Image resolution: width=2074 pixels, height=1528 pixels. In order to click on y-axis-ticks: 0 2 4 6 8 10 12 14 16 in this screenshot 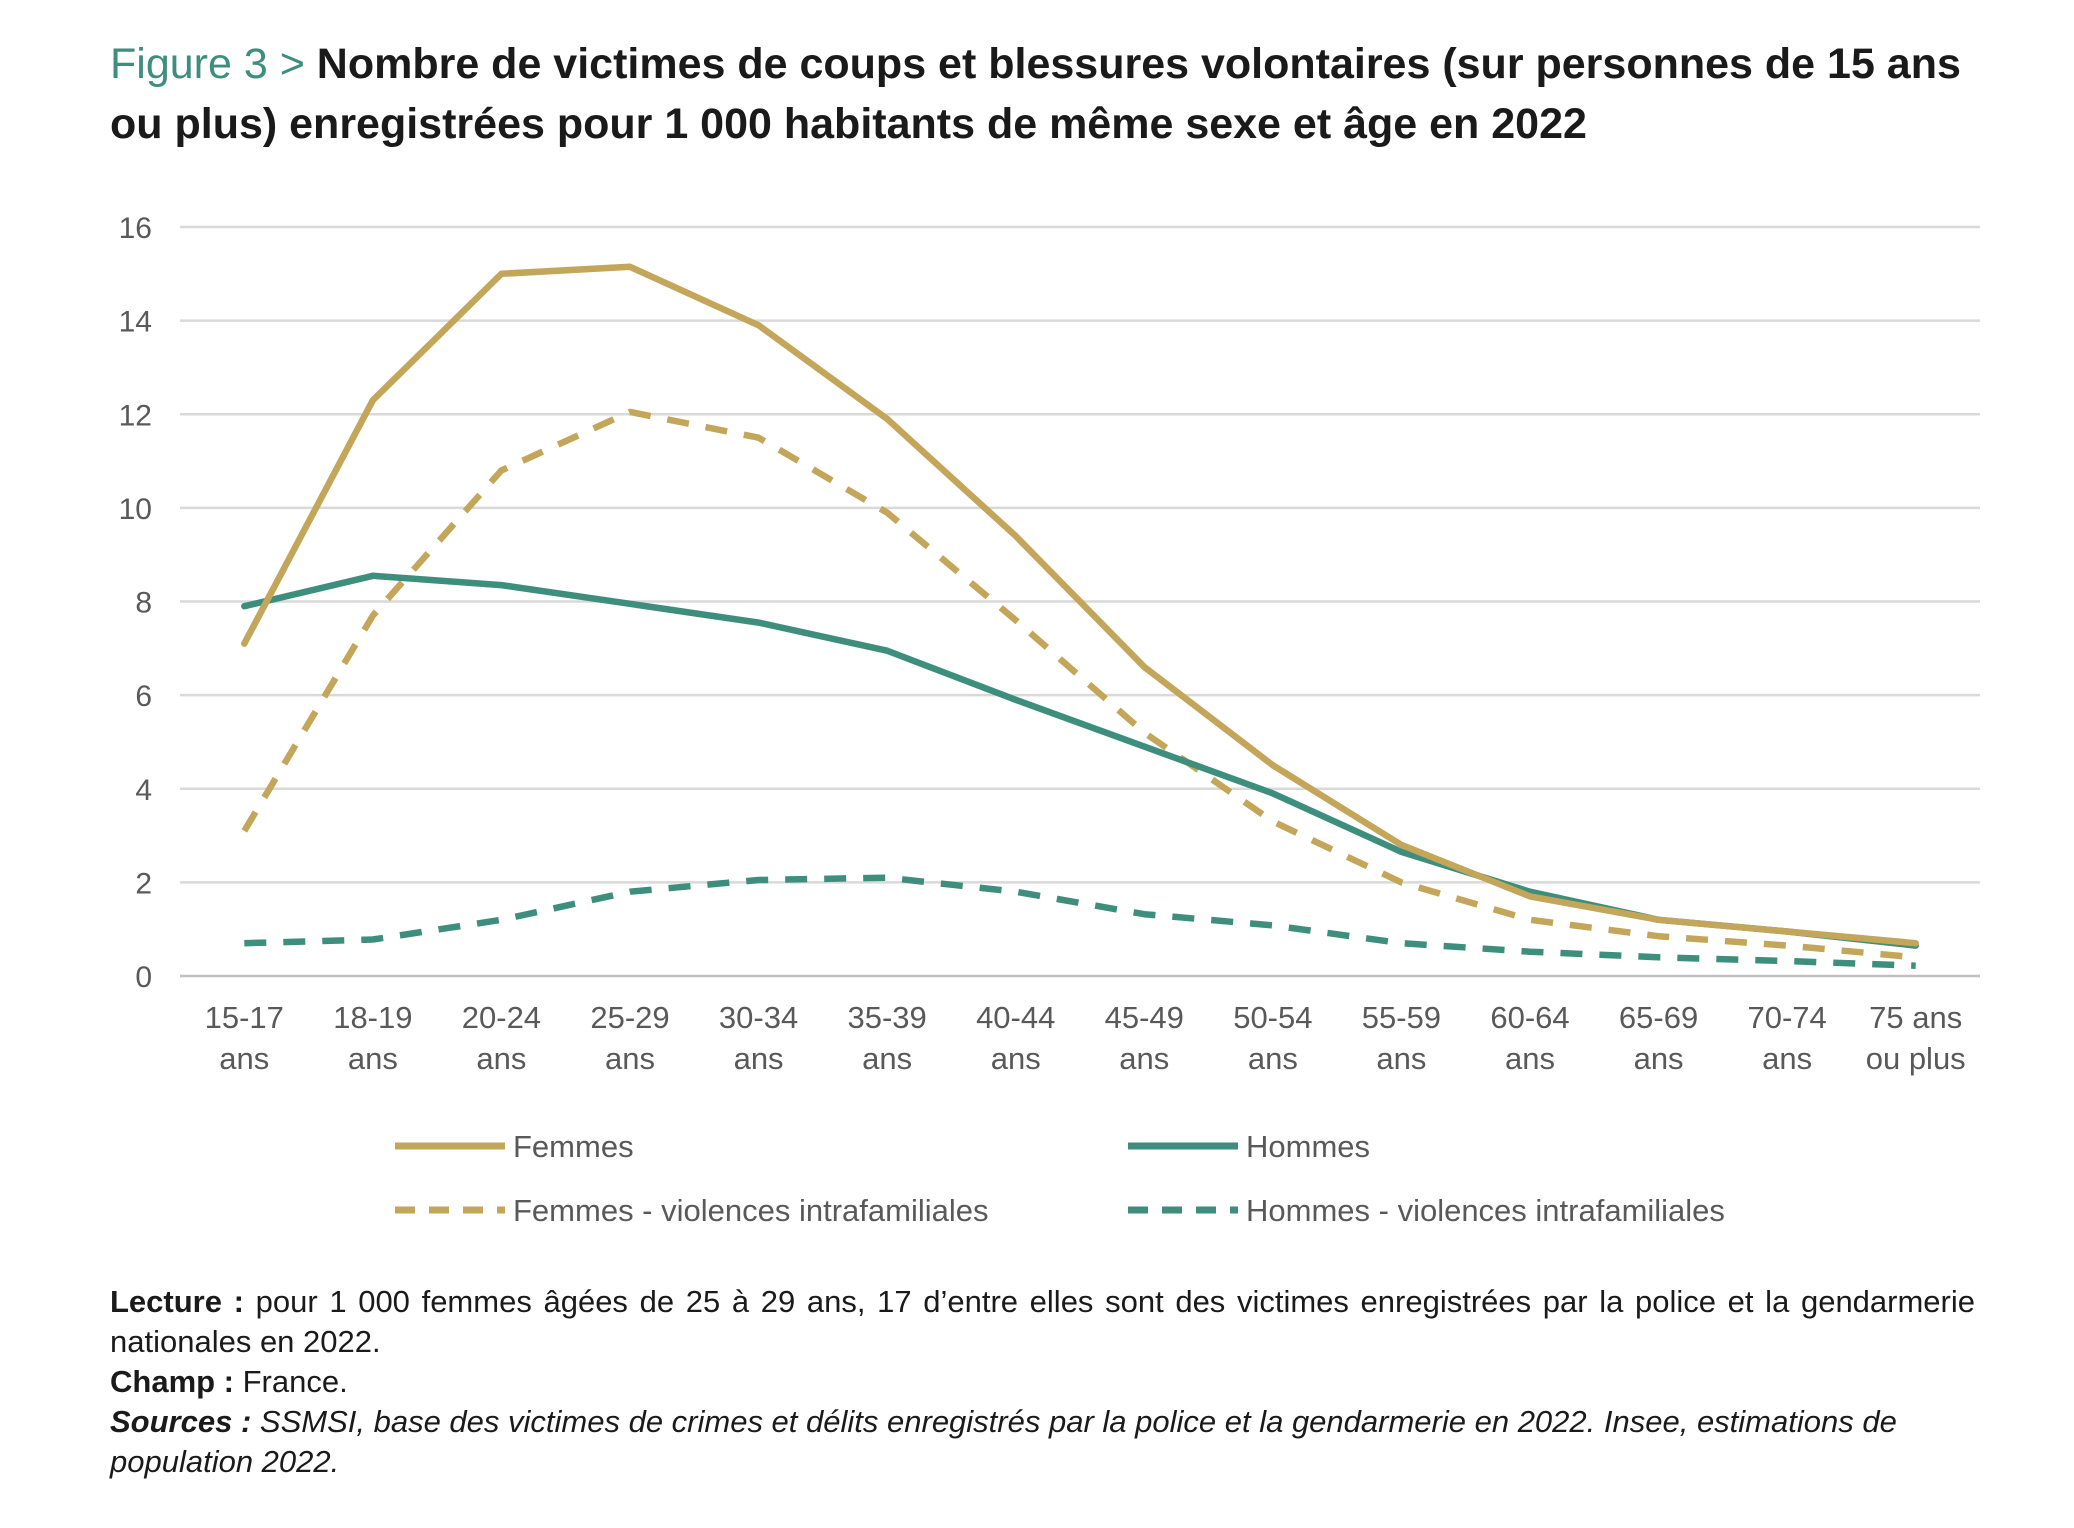, I will do `click(135, 603)`.